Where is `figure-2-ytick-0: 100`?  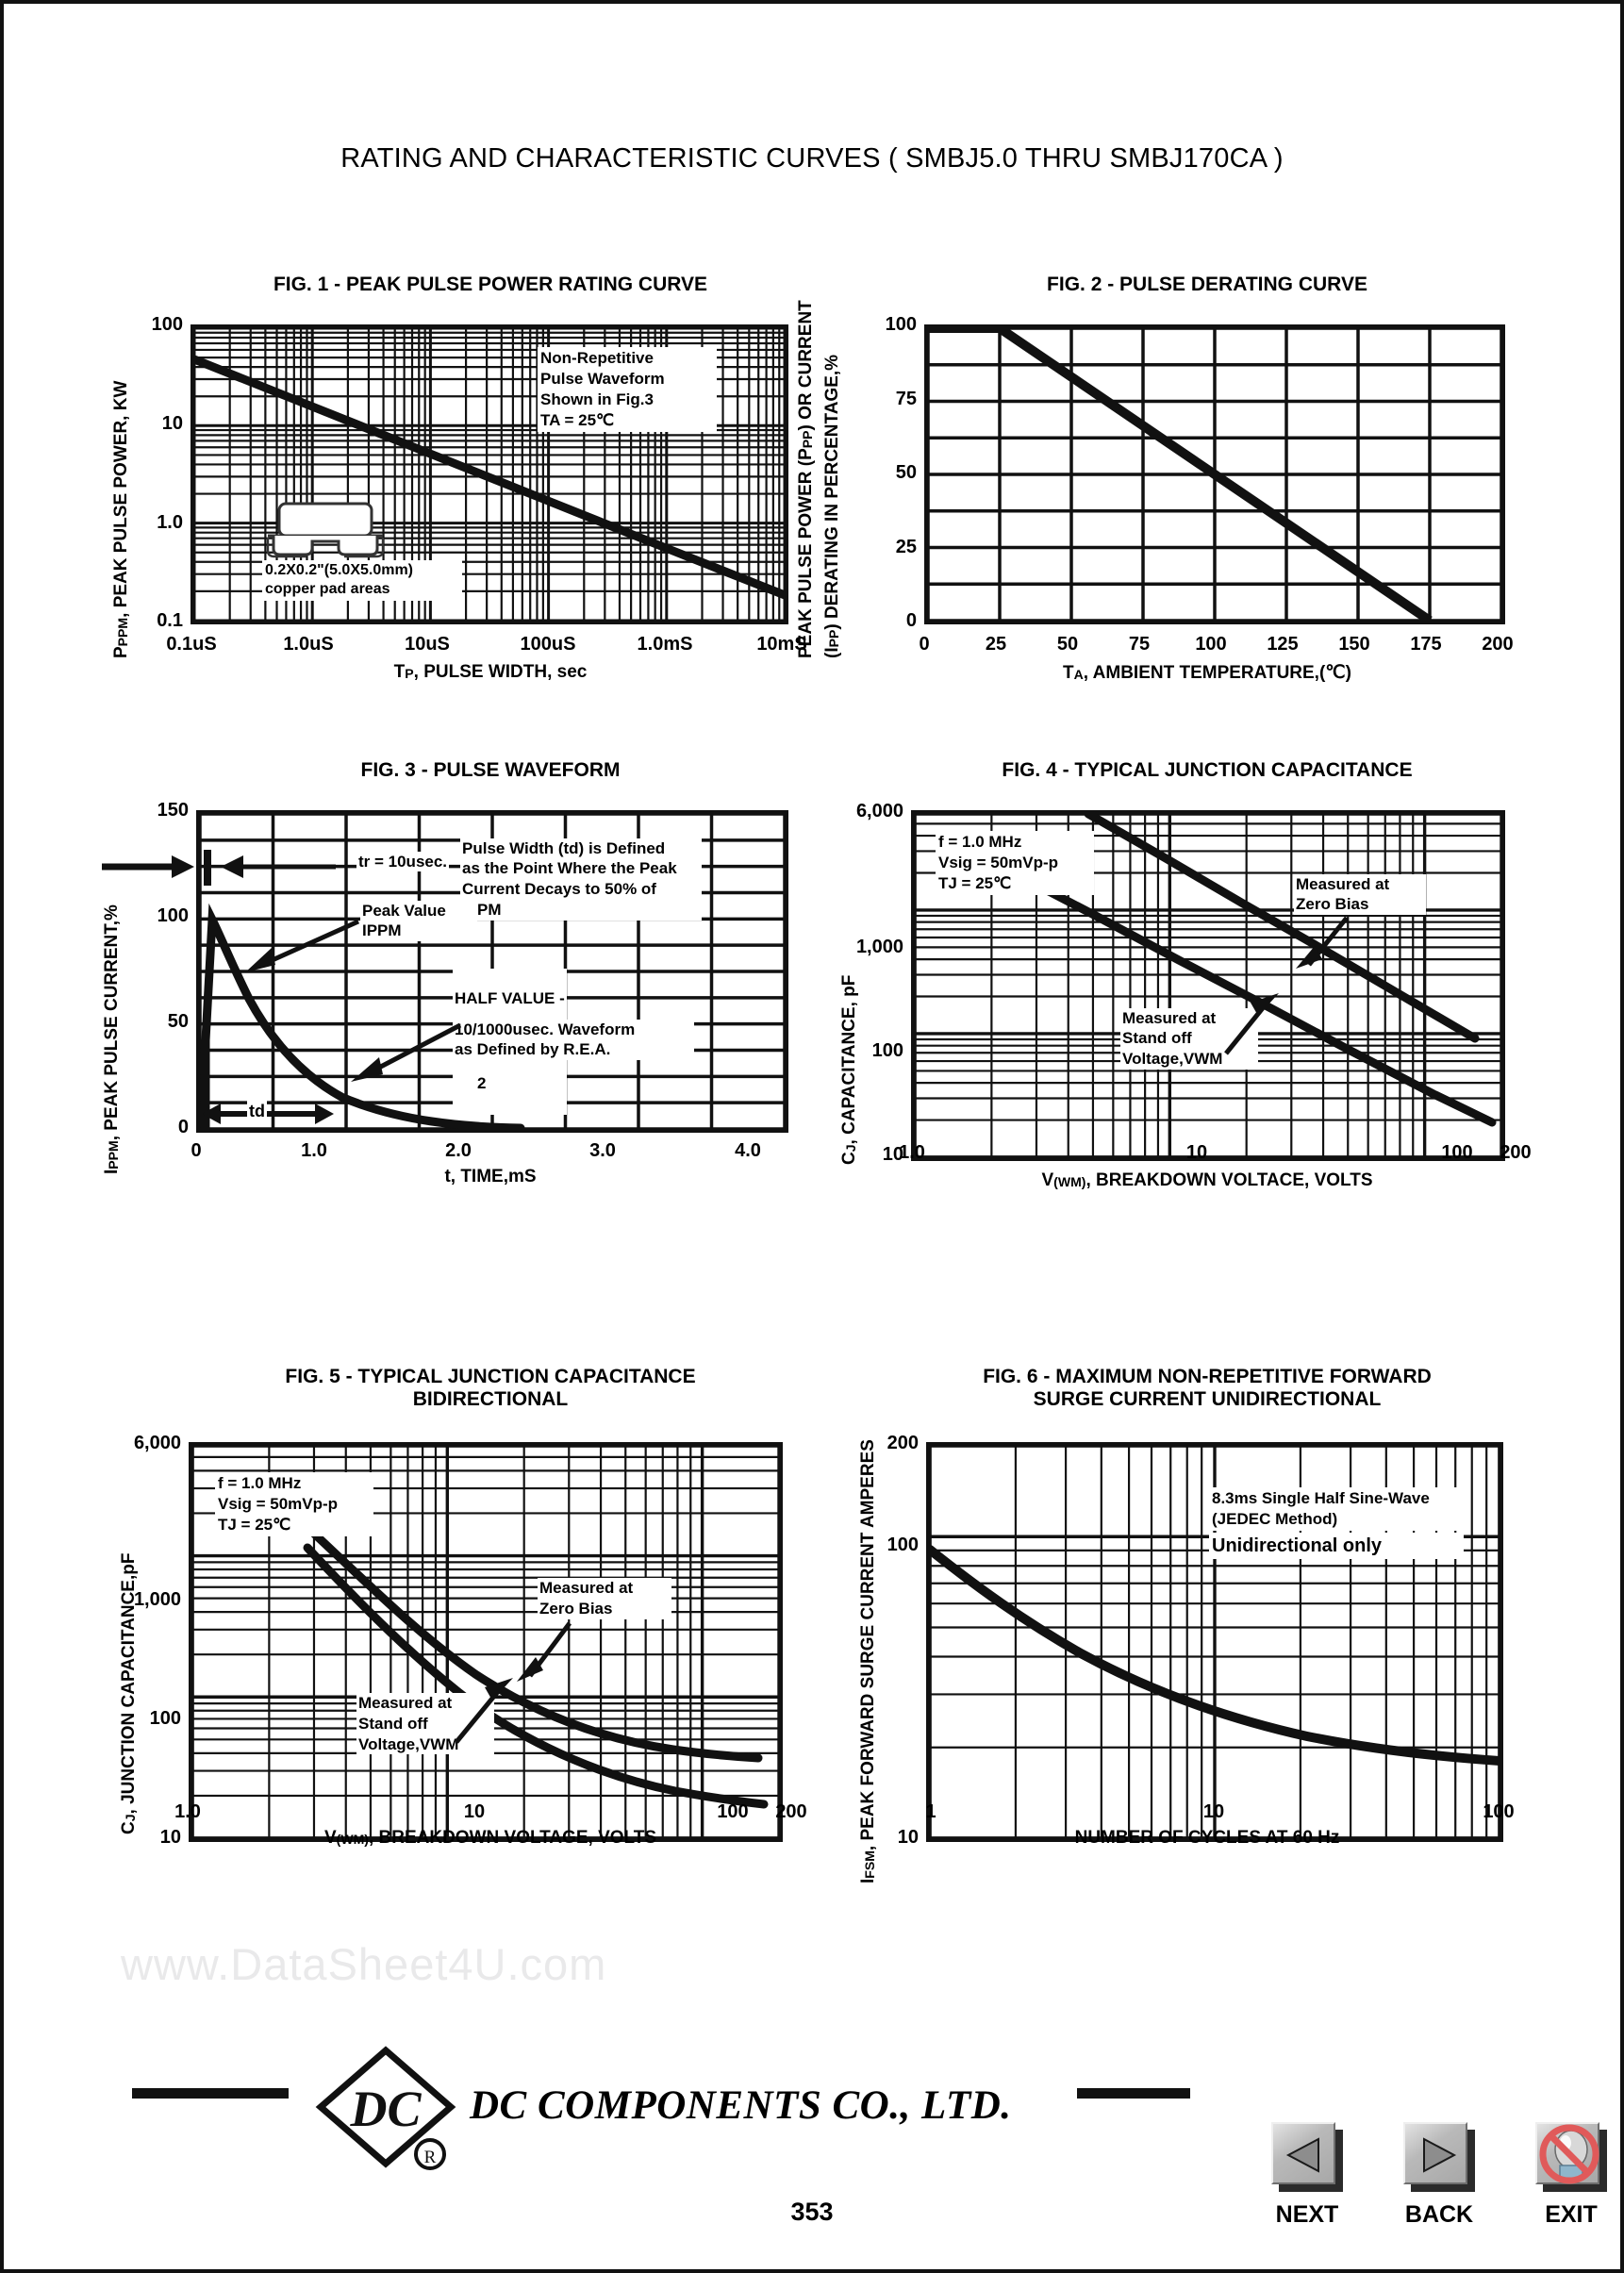 figure-2-ytick-0: 100 is located at coordinates (901, 324).